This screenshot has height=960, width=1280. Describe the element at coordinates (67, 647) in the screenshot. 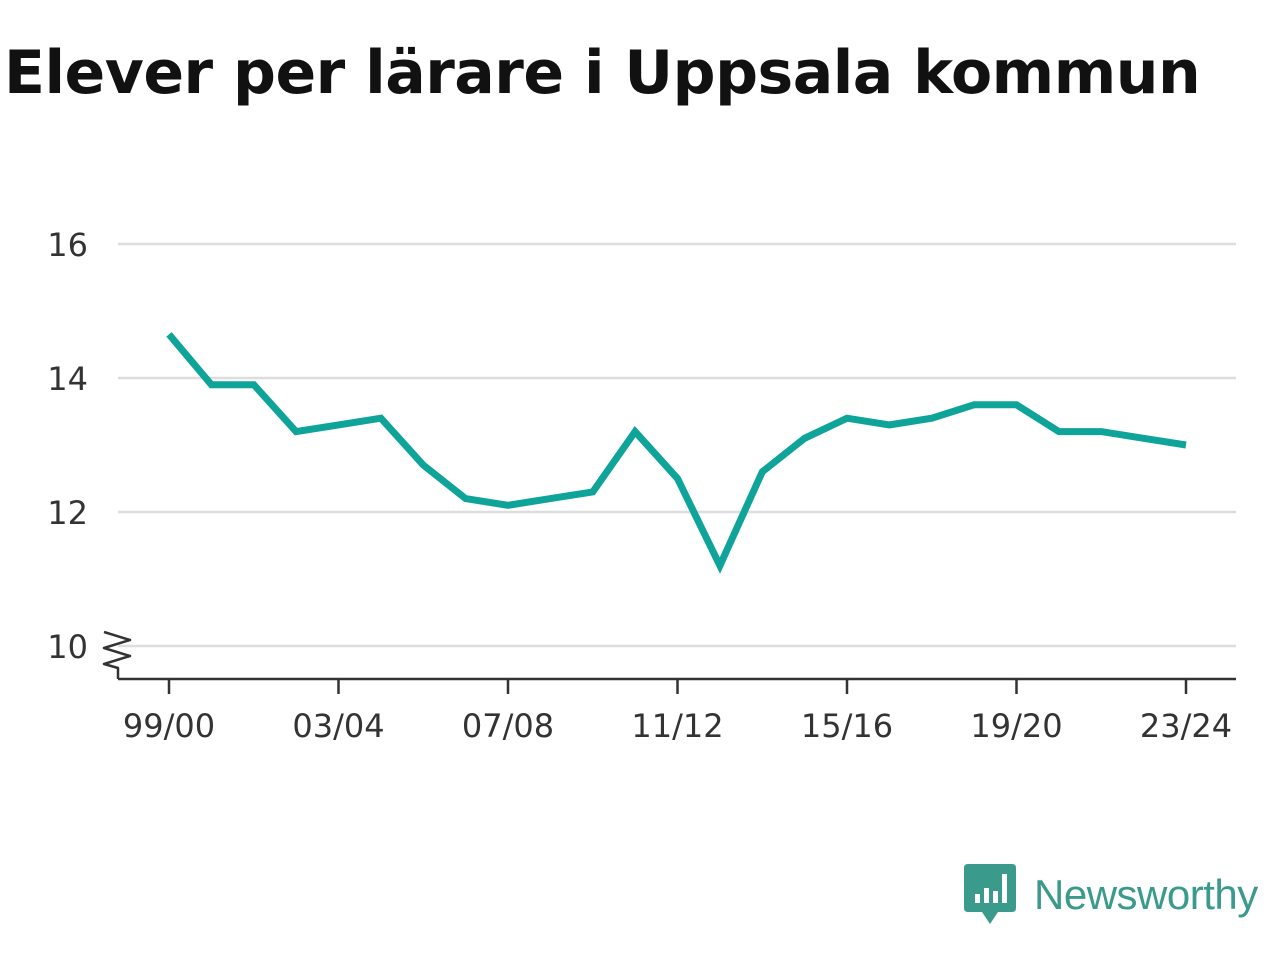

I see `y-tick-label-10: 10` at that location.